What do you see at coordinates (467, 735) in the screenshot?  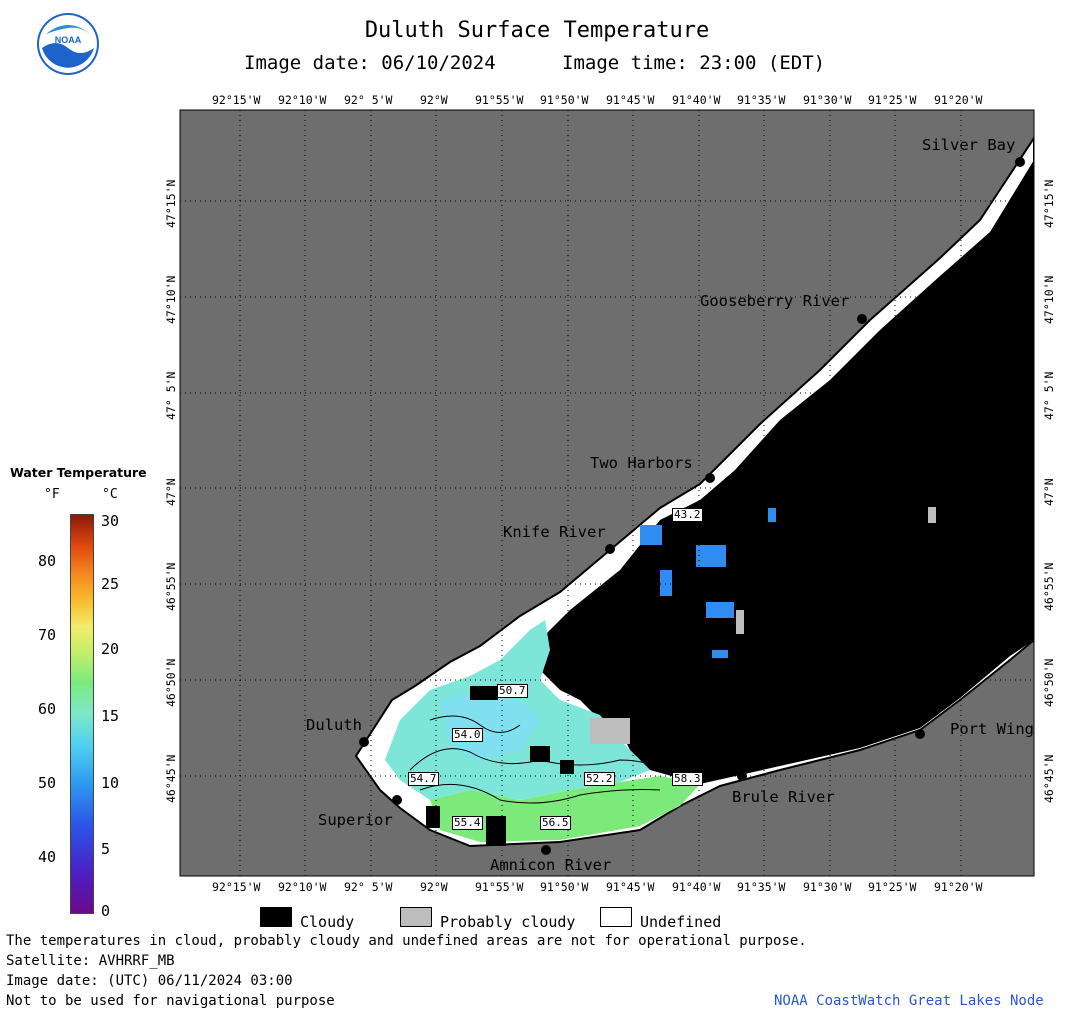 I see `temperature-value: 54.0` at bounding box center [467, 735].